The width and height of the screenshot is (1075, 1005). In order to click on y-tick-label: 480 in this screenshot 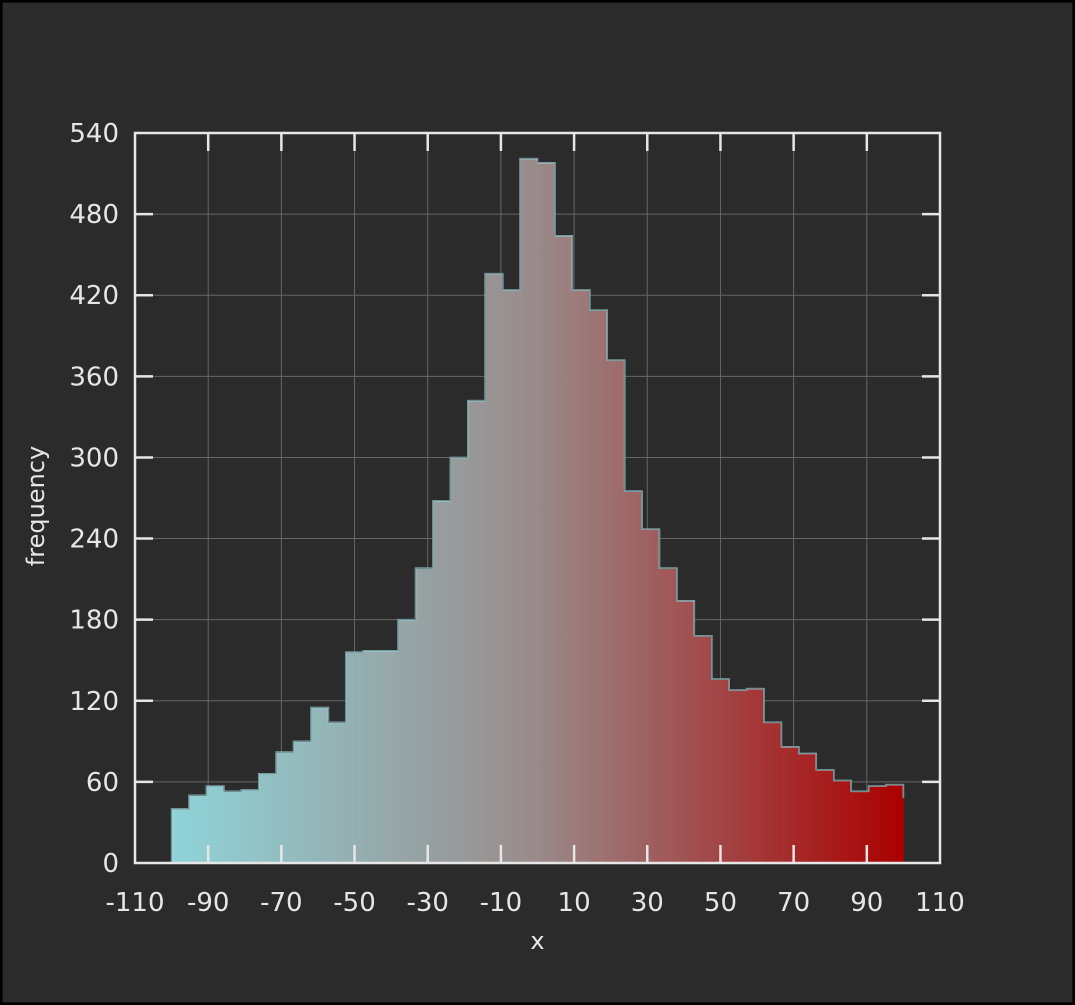, I will do `click(94, 215)`.